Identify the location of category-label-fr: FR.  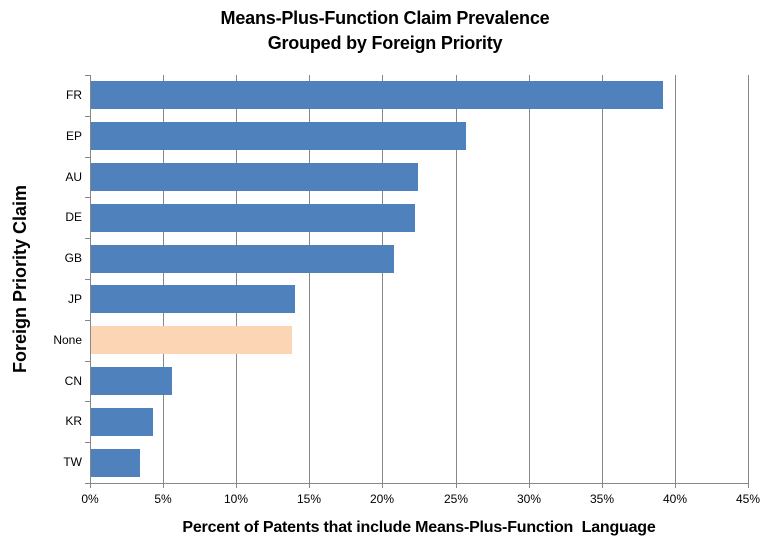
(74, 95).